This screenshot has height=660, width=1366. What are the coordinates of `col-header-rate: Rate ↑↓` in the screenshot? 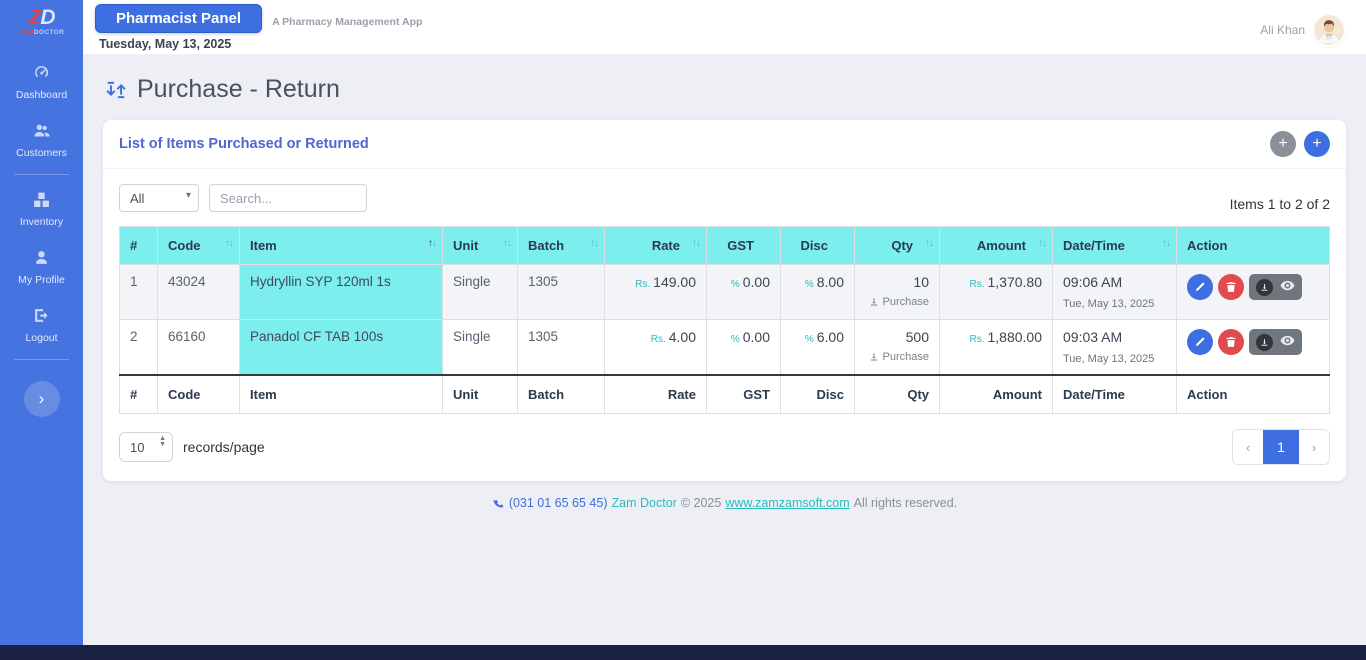 It's located at (655, 245).